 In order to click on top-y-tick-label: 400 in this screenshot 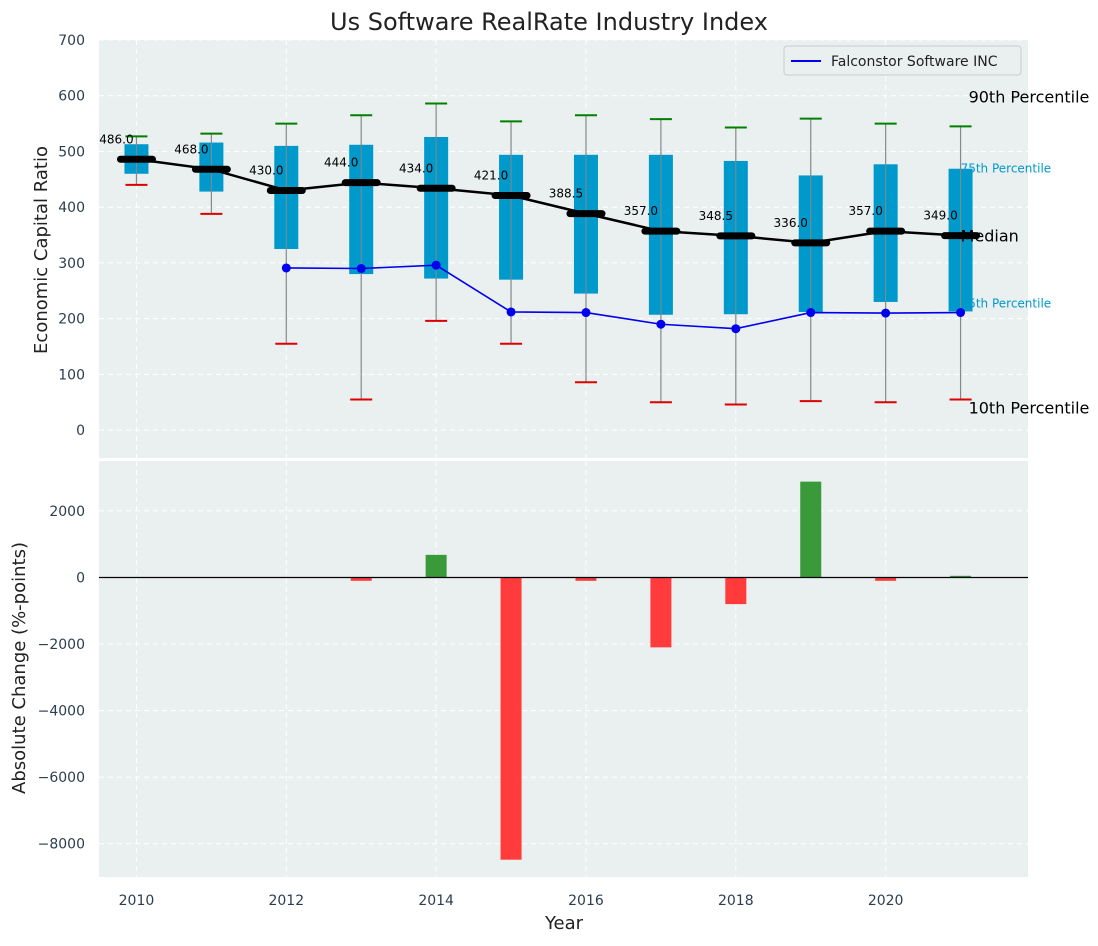, I will do `click(71, 208)`.